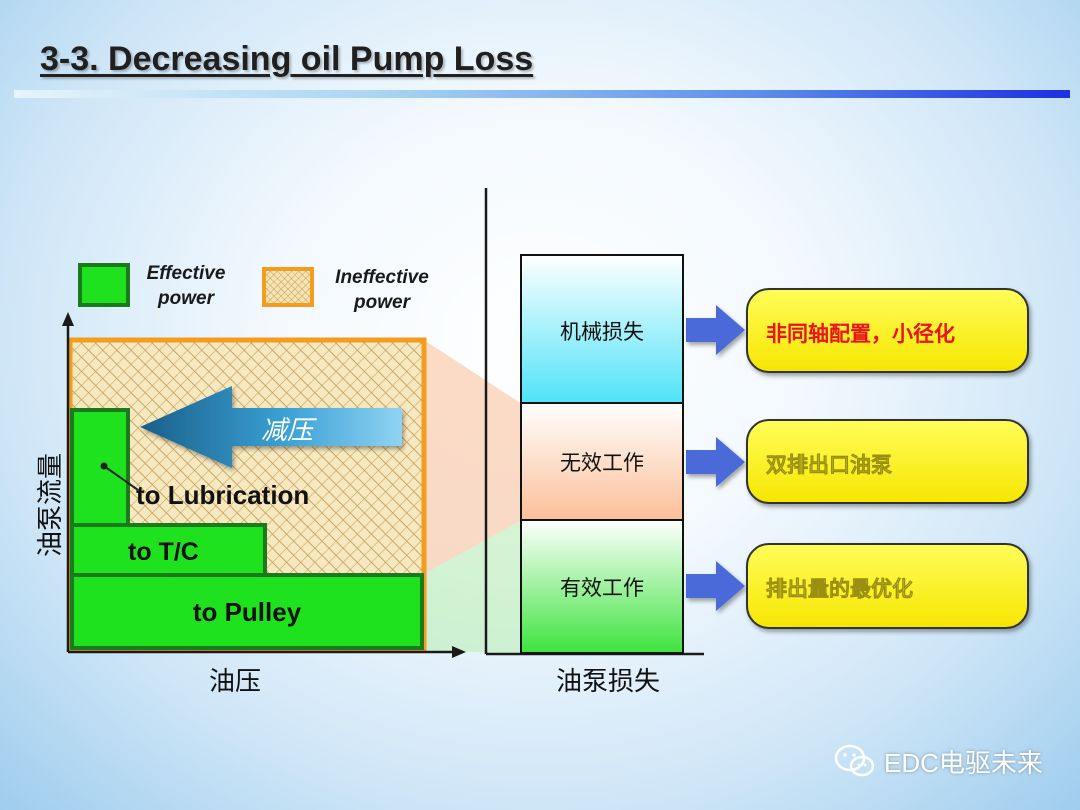 This screenshot has height=810, width=1080. Describe the element at coordinates (104, 285) in the screenshot. I see `legend-effective-swatch` at that location.